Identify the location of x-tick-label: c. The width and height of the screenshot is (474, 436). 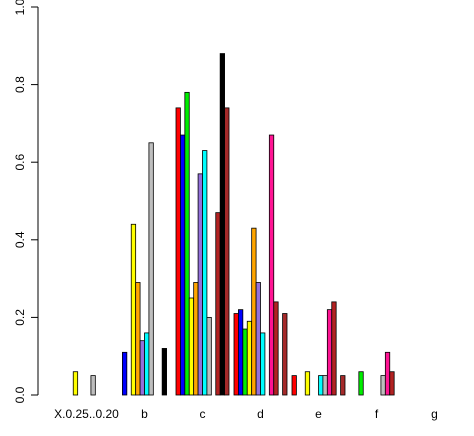
(203, 414).